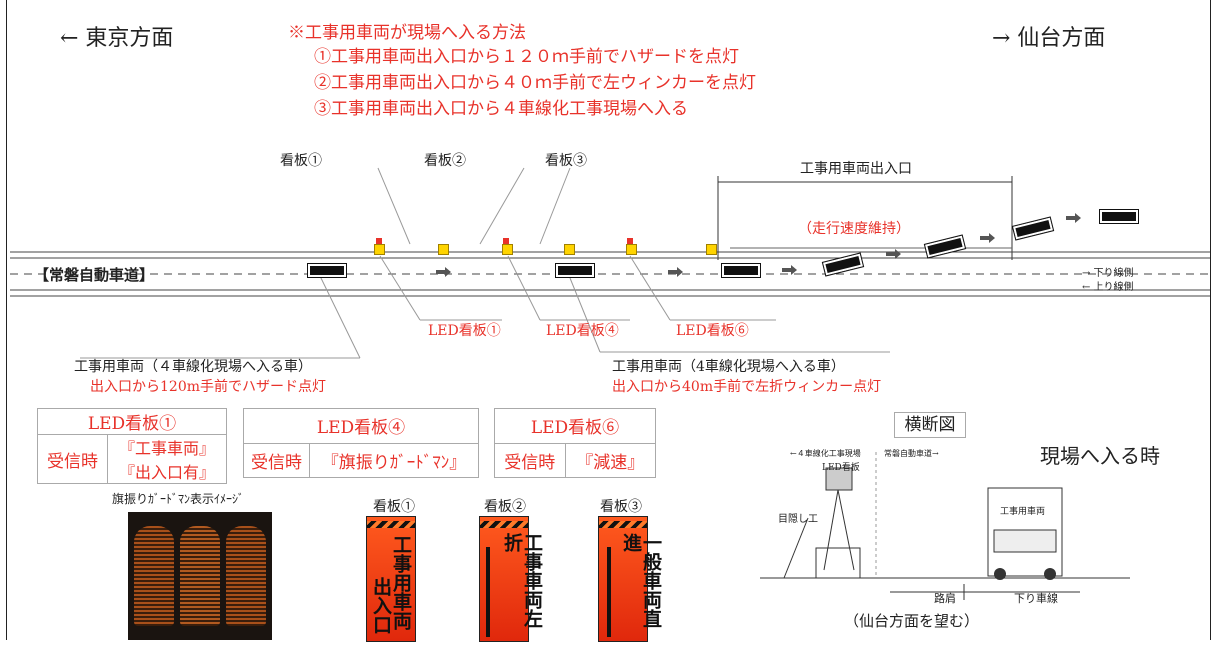  What do you see at coordinates (575, 426) in the screenshot?
I see `led-table-header: LED看板⑥` at bounding box center [575, 426].